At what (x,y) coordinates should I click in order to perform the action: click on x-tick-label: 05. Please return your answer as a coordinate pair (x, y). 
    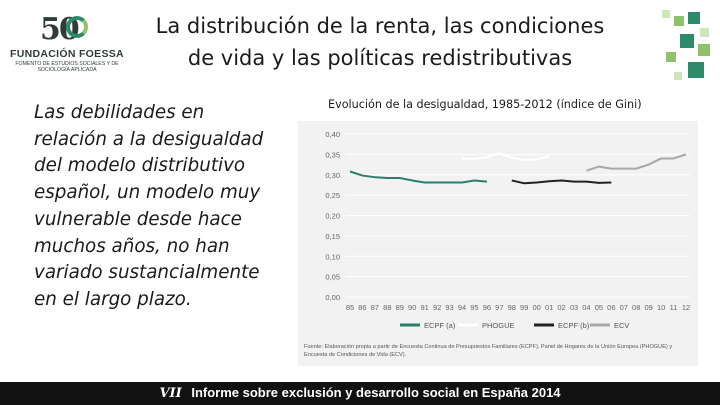
    Looking at the image, I should click on (599, 307).